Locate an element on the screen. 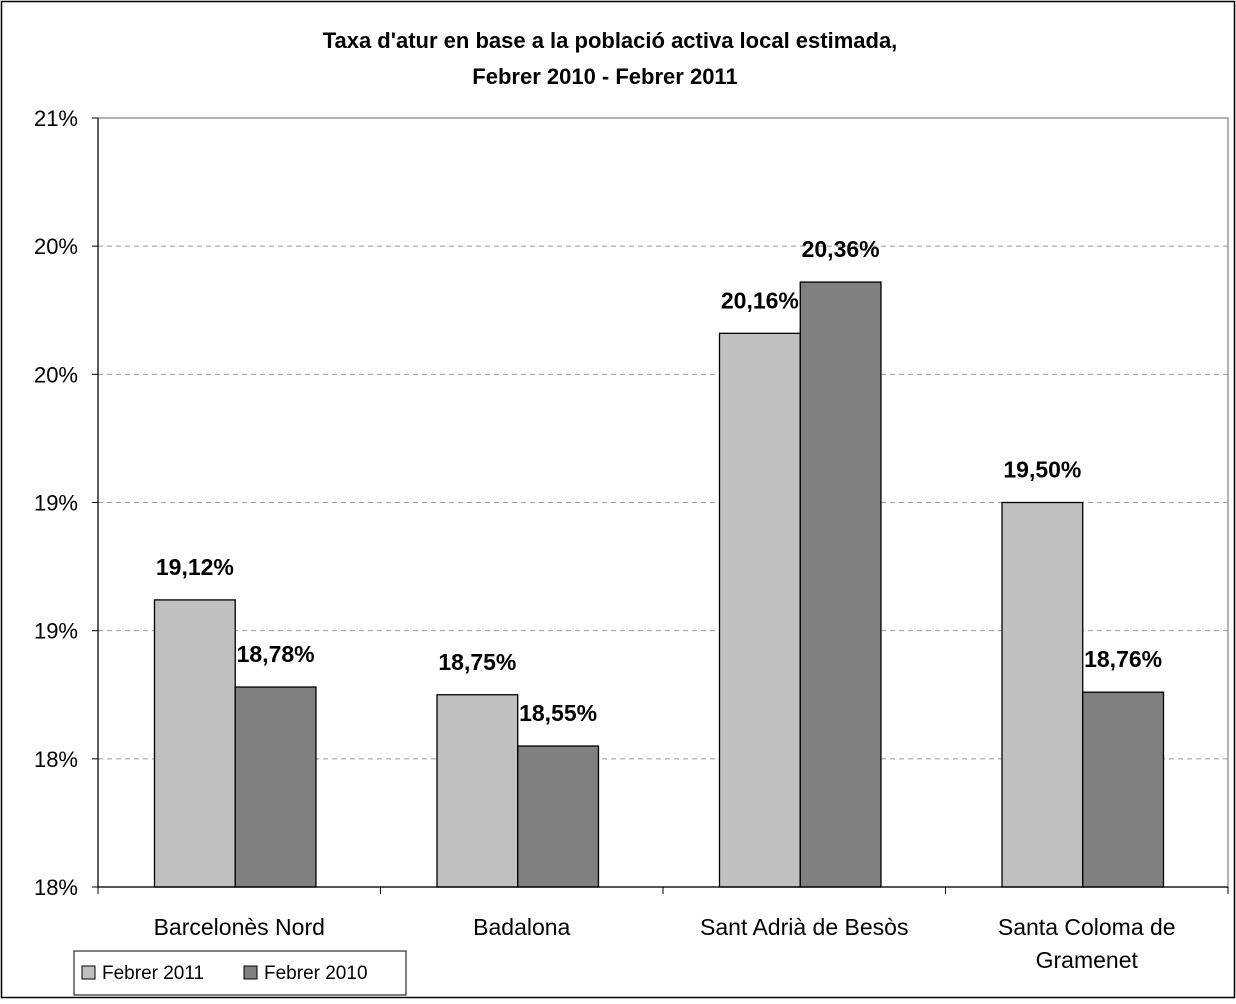  x-tick-label-line: Badalona is located at coordinates (521, 927).